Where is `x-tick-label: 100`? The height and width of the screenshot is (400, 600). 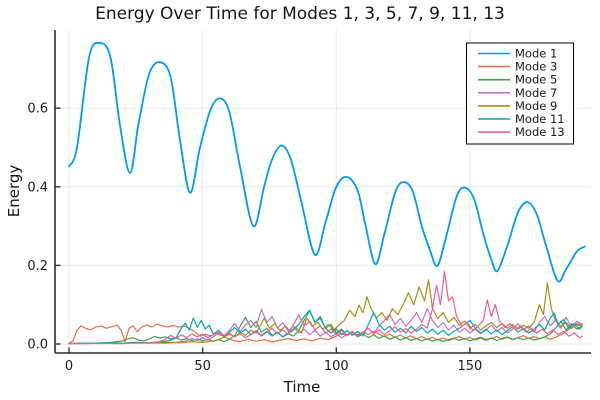 x-tick-label: 100 is located at coordinates (336, 366).